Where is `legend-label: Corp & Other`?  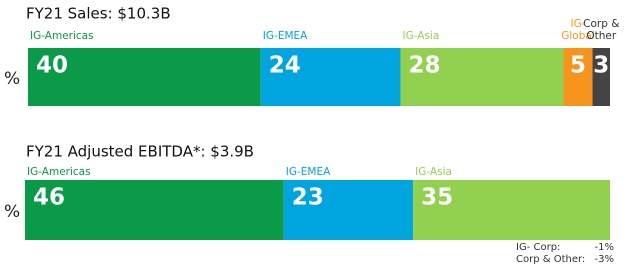 legend-label: Corp & Other is located at coordinates (601, 30).